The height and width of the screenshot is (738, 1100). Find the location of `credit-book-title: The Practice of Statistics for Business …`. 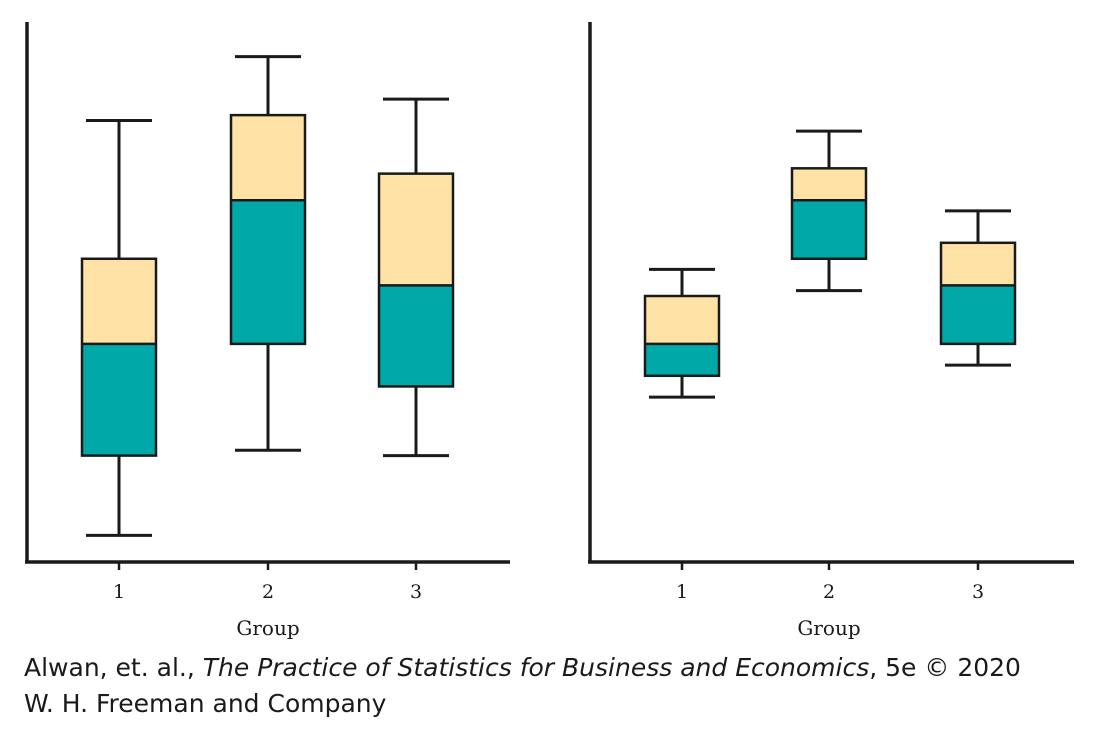

credit-book-title: The Practice of Statistics for Business … is located at coordinates (536, 667).